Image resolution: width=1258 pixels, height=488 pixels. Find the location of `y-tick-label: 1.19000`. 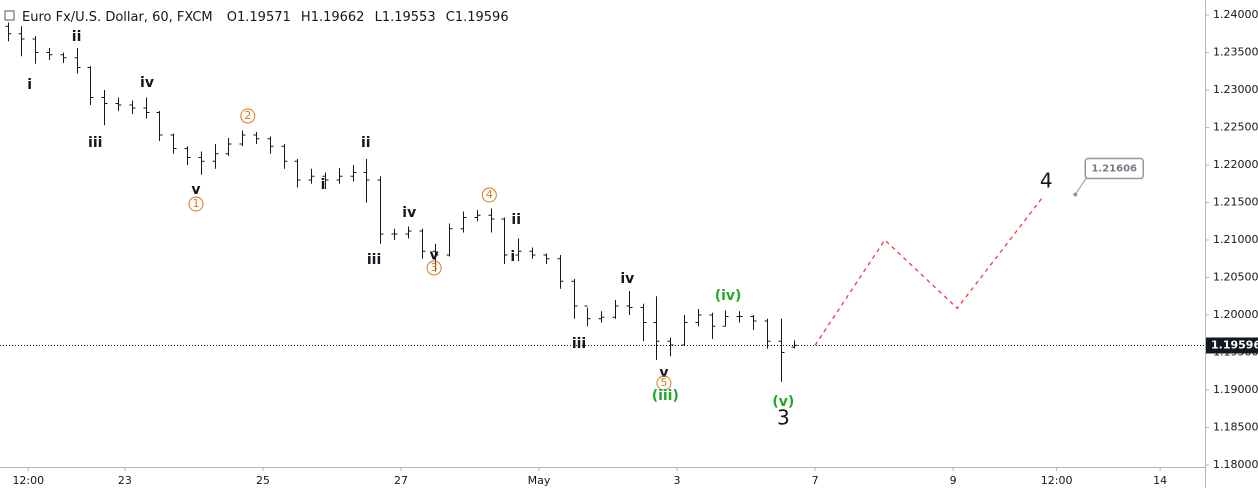

y-tick-label: 1.19000 is located at coordinates (1235, 389).